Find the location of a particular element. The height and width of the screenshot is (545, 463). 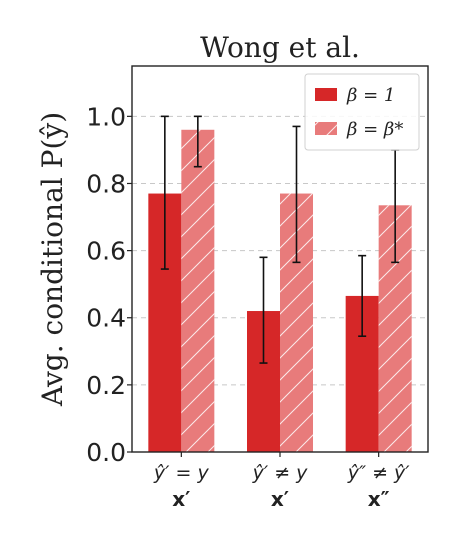

y-tick-label: 0.2 is located at coordinates (106, 385).